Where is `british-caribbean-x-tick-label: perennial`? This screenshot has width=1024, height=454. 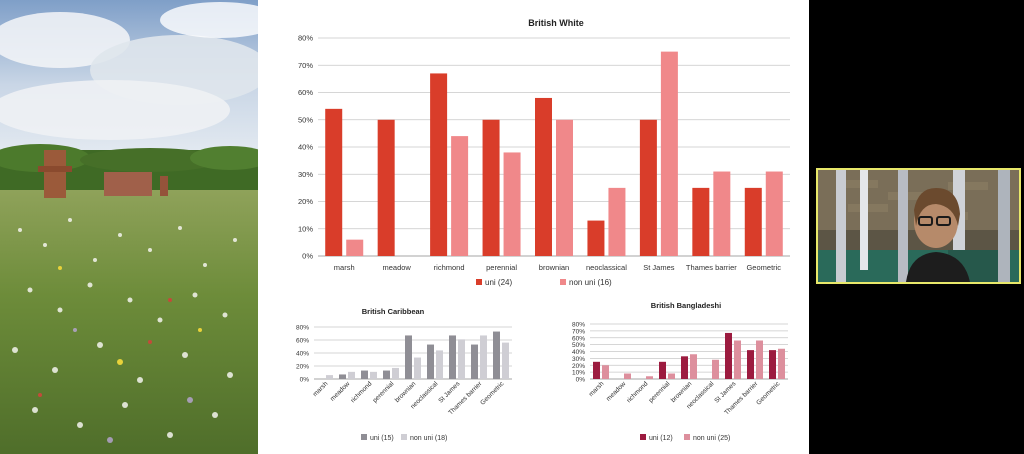
british-caribbean-x-tick-label: perennial is located at coordinates (384, 392).